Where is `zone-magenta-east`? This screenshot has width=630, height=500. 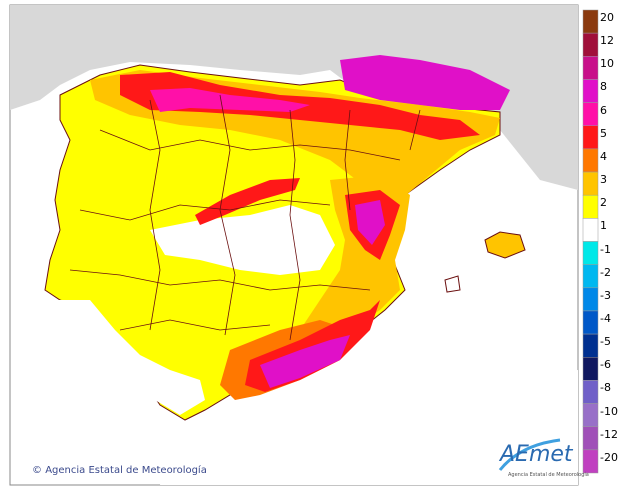
zone-magenta-east is located at coordinates (370, 222).